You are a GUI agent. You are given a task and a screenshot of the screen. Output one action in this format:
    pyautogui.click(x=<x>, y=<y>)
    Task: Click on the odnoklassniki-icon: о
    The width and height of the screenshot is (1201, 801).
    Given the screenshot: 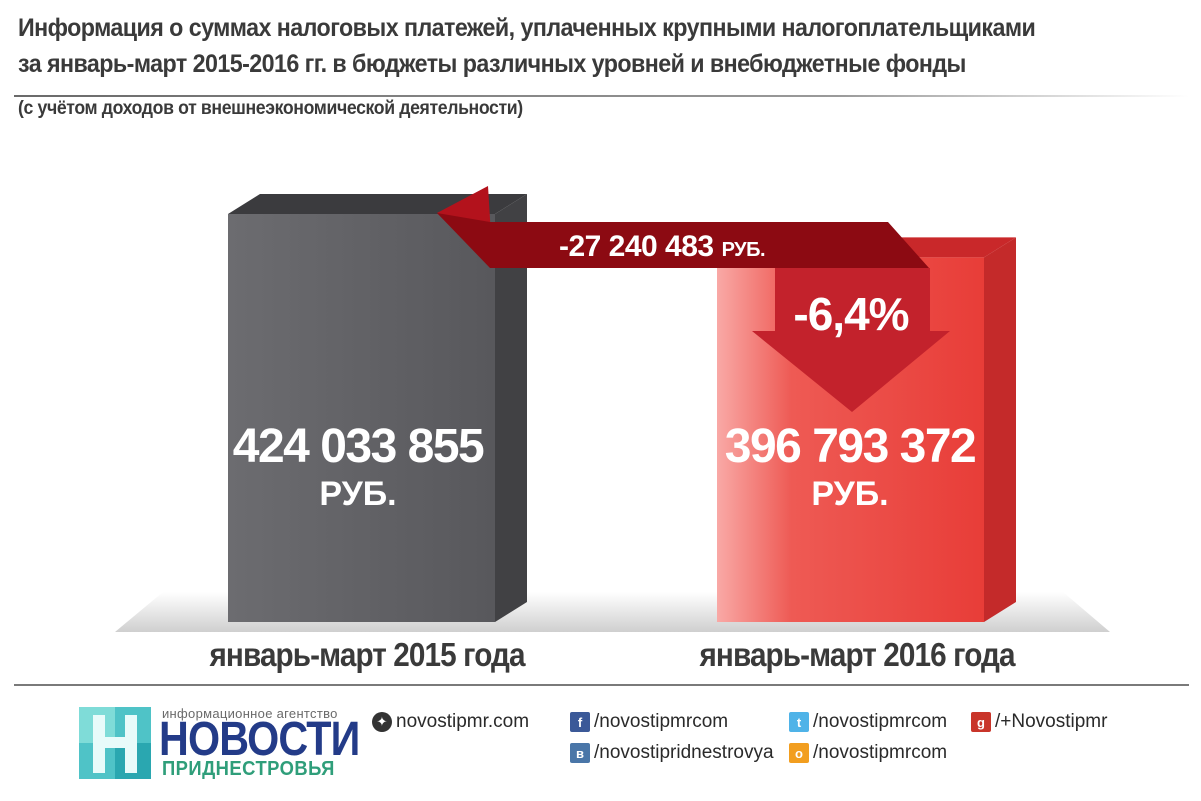 What is the action you would take?
    pyautogui.click(x=799, y=753)
    